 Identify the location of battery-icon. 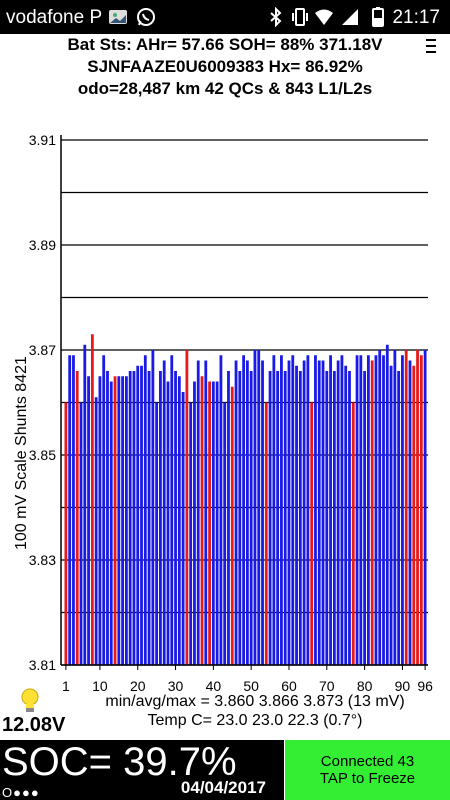
(378, 17).